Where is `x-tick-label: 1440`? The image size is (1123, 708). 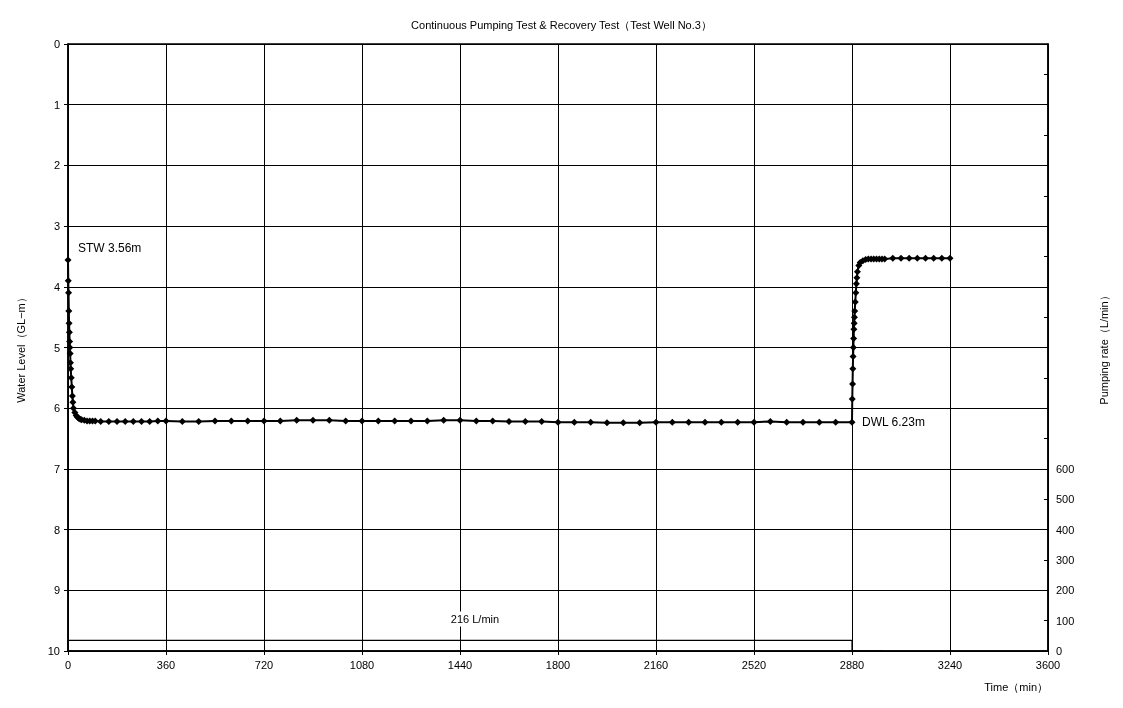
x-tick-label: 1440 is located at coordinates (460, 664).